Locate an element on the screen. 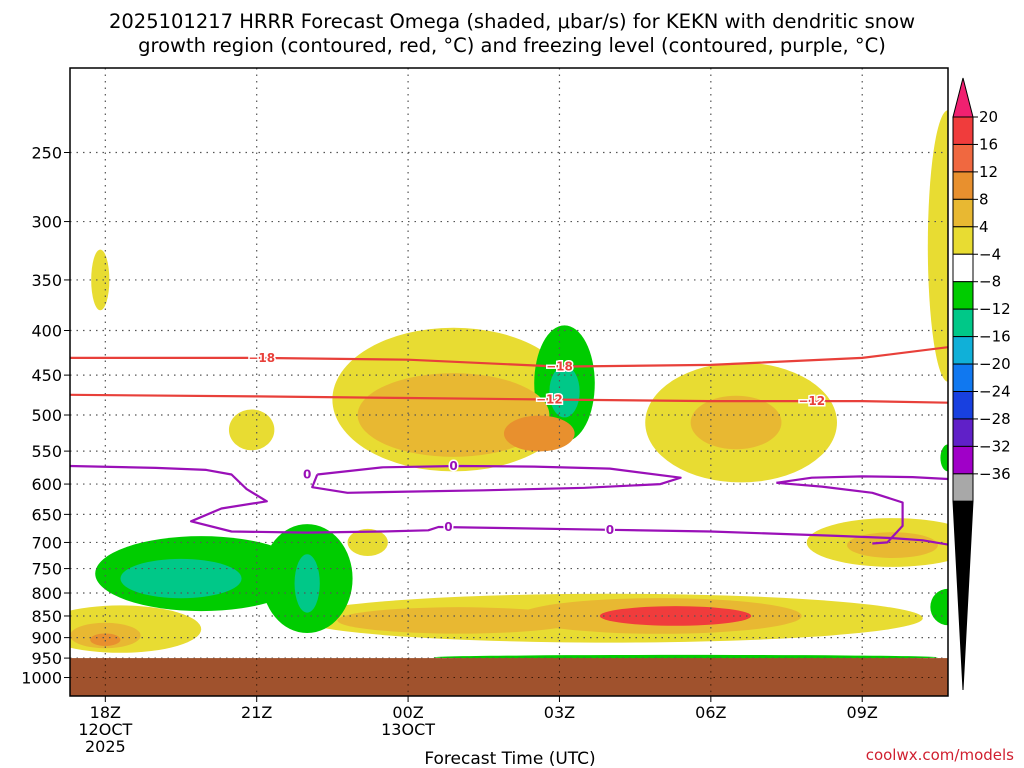 This screenshot has width=1024, height=768. colorbar-label: 16 is located at coordinates (988, 144).